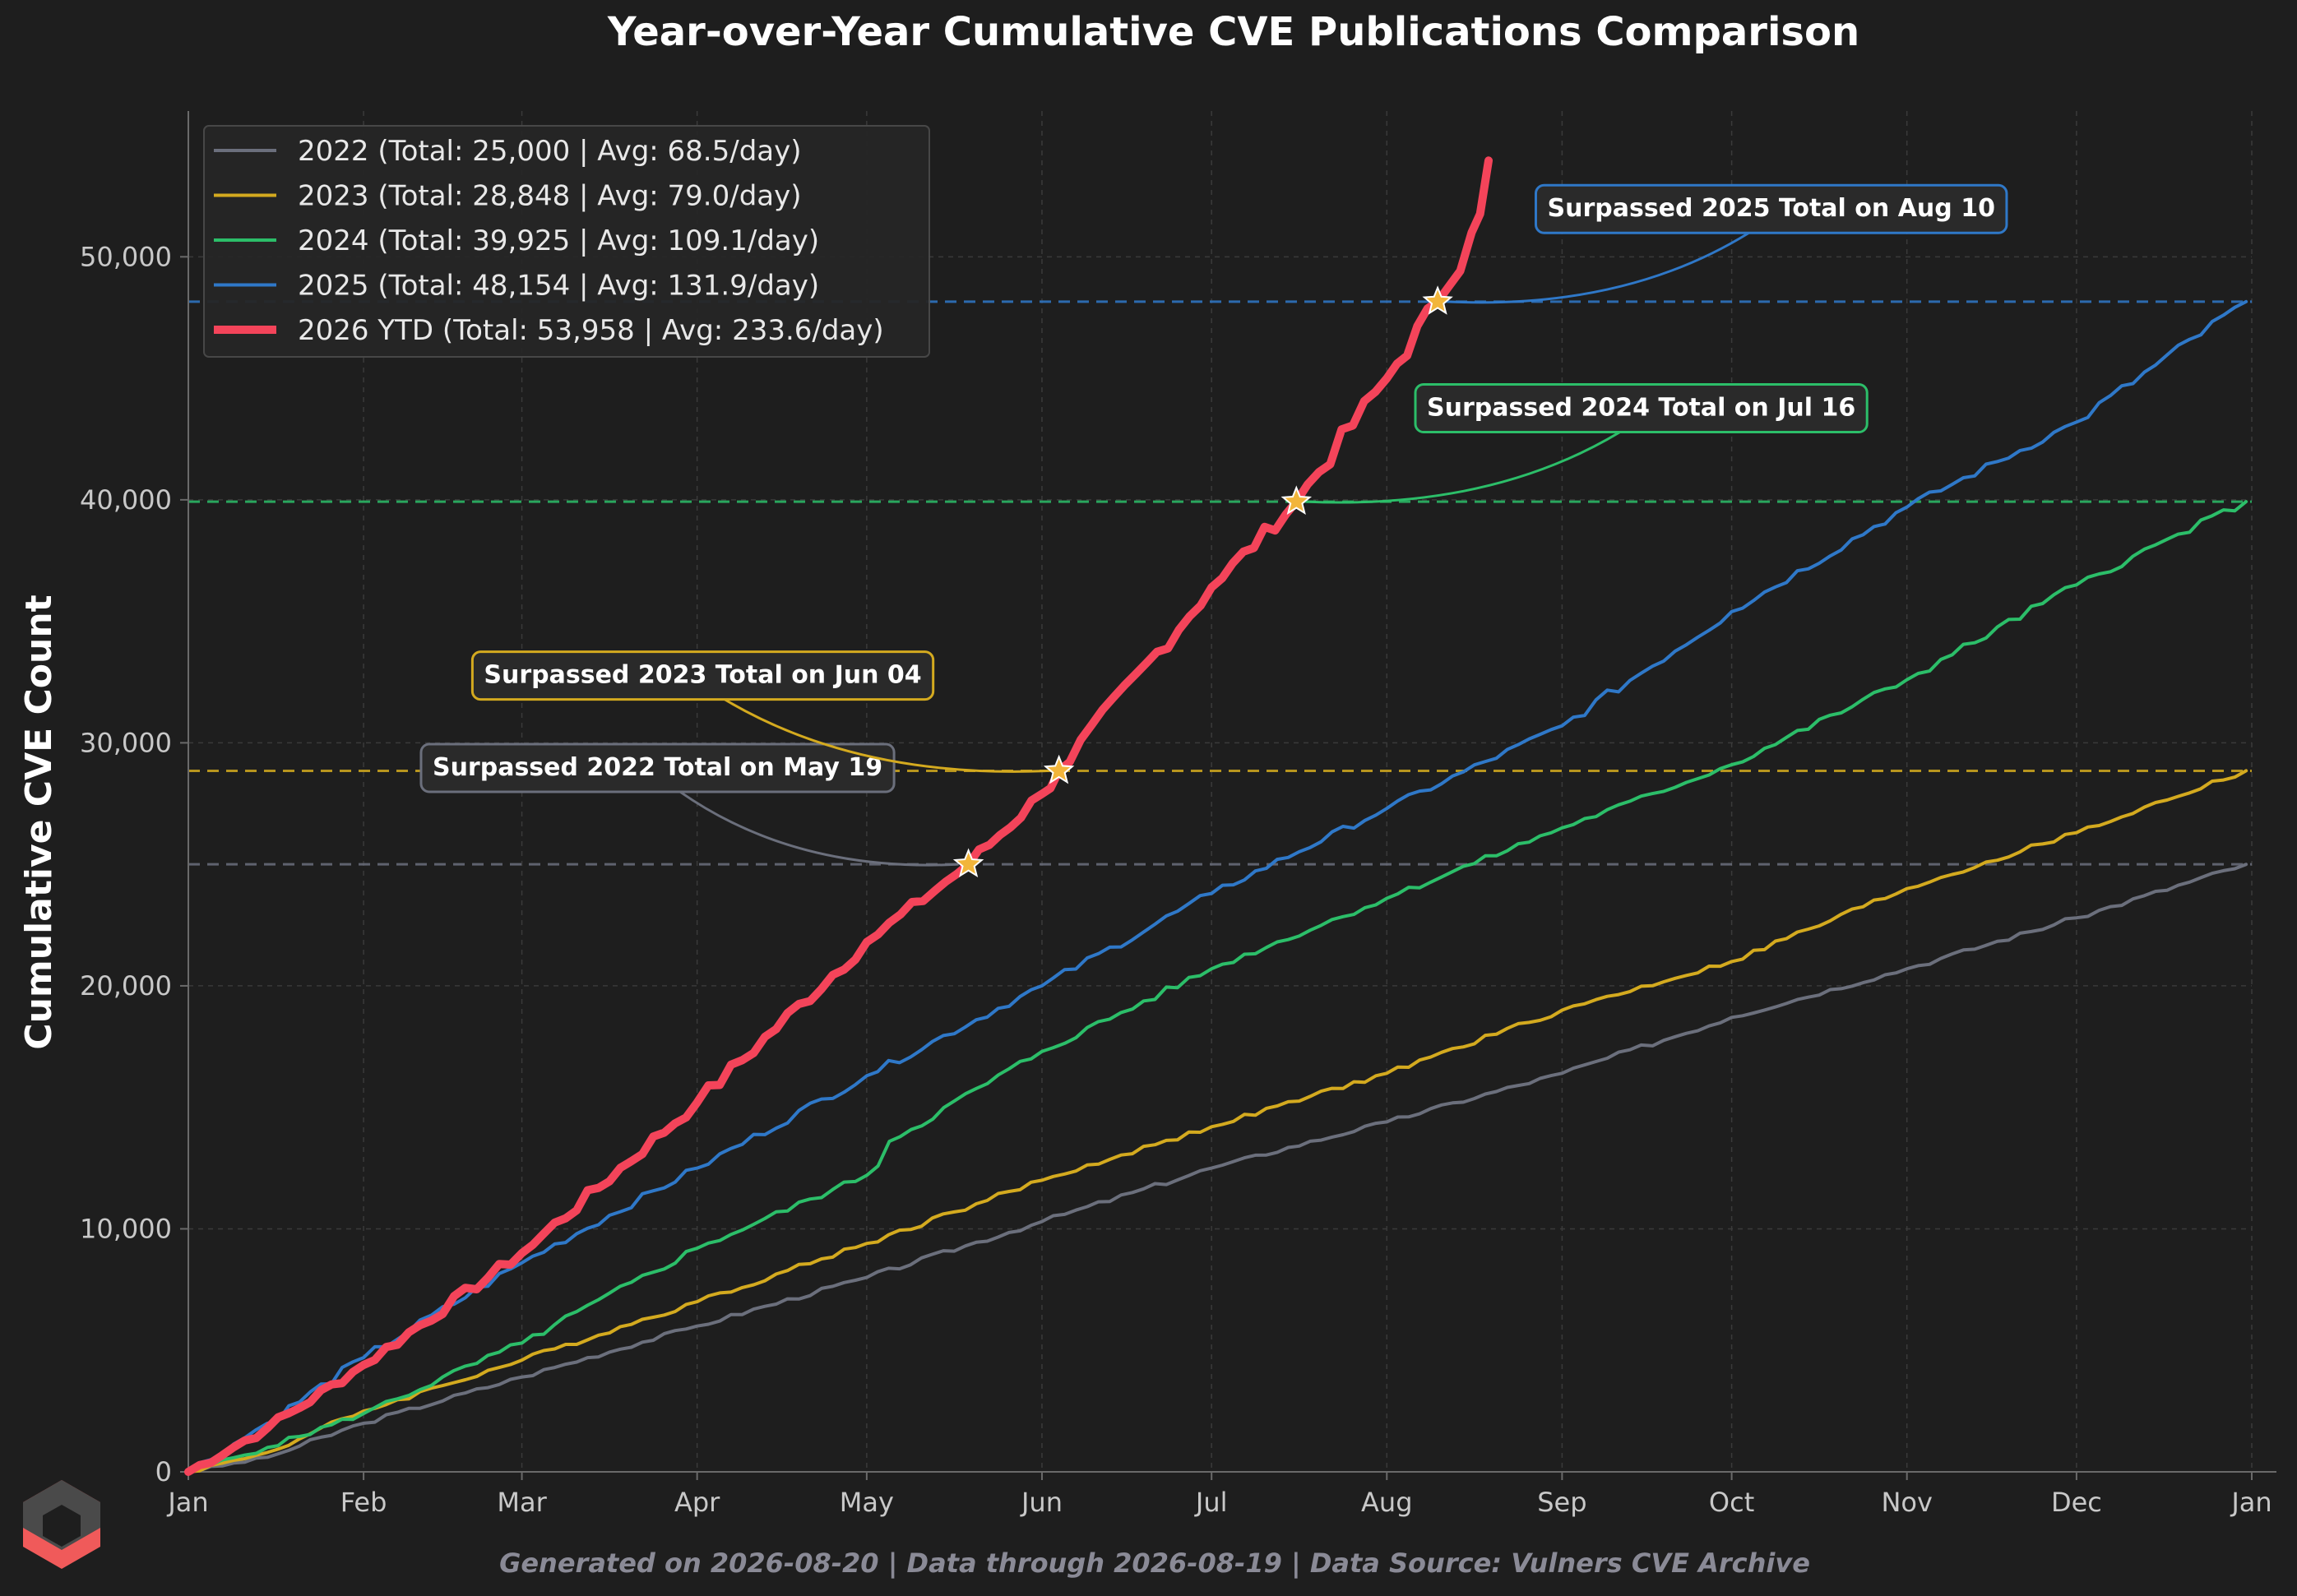 The width and height of the screenshot is (2297, 1596). Describe the element at coordinates (39, 822) in the screenshot. I see `y-axis-label: Cumulative CVE Count` at that location.